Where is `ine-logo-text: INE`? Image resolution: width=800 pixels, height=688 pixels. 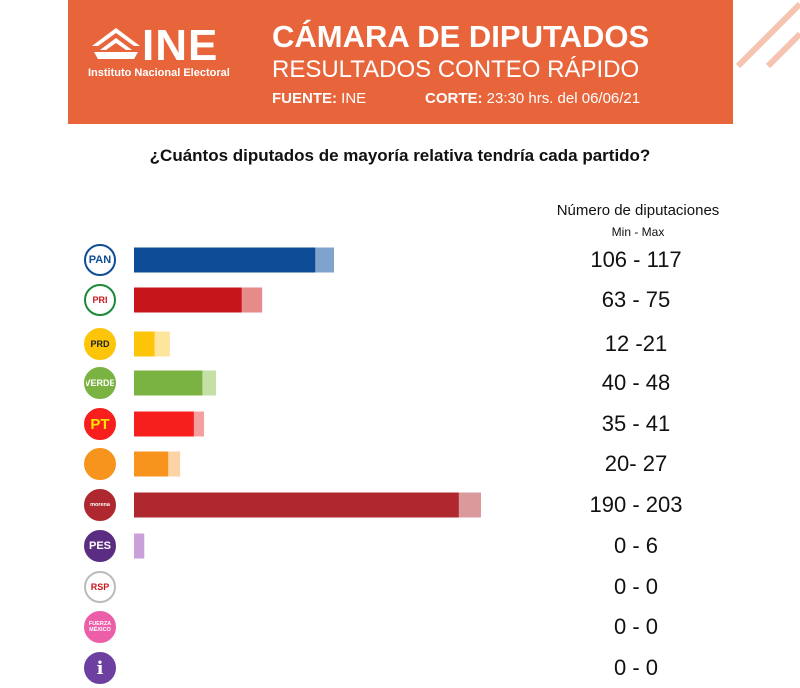
ine-logo-text: INE is located at coordinates (180, 45).